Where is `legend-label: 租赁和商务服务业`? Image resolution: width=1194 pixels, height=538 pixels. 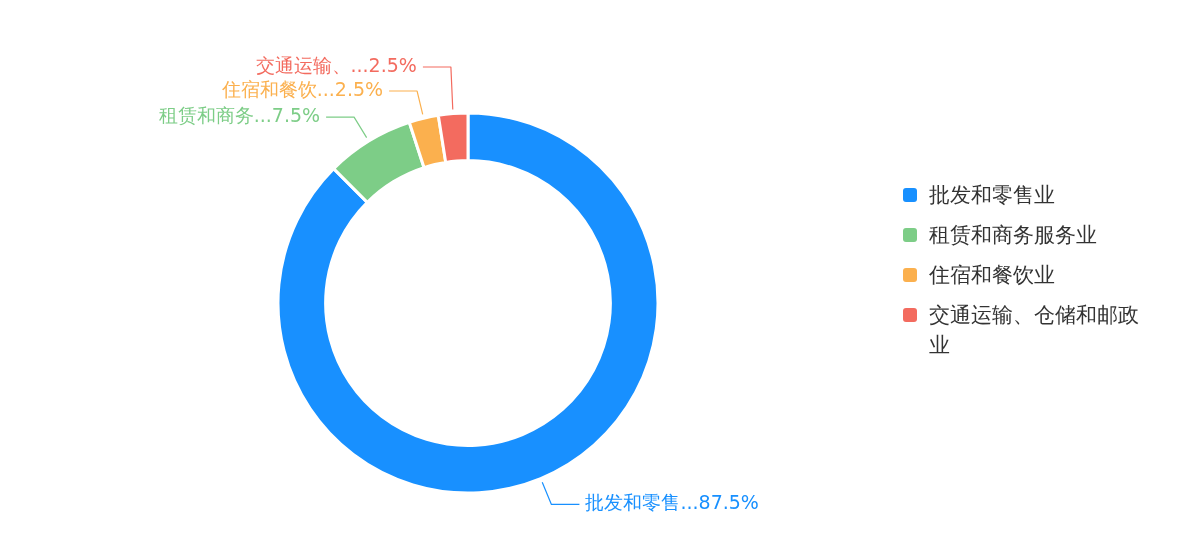 legend-label: 租赁和商务服务业 is located at coordinates (1013, 235).